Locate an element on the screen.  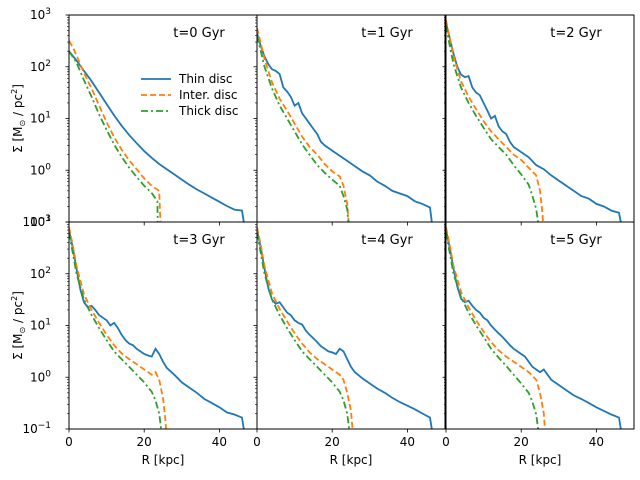
panel-1: t=1 Gyr is located at coordinates (349, 120).